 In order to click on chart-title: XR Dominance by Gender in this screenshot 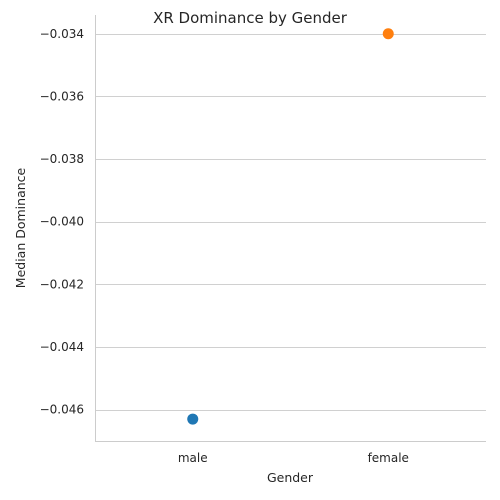, I will do `click(250, 18)`.